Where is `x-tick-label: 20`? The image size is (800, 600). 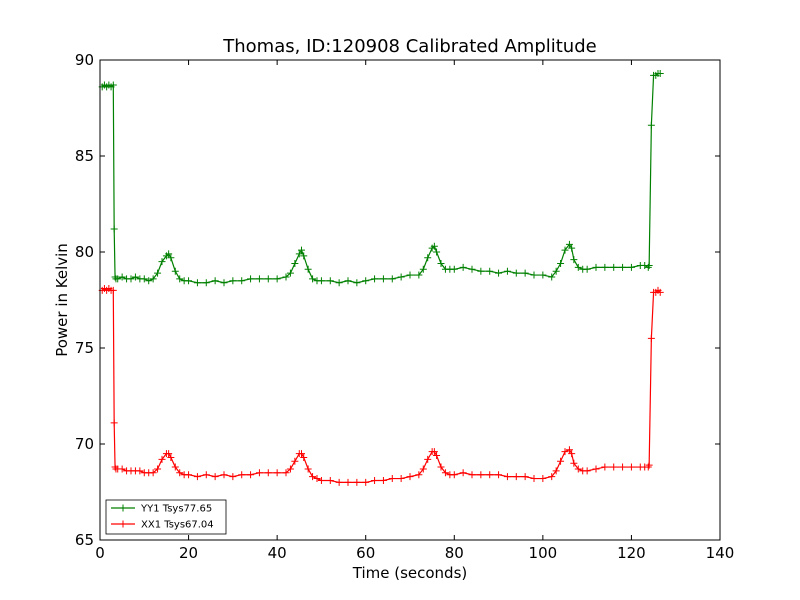 x-tick-label: 20 is located at coordinates (188, 553).